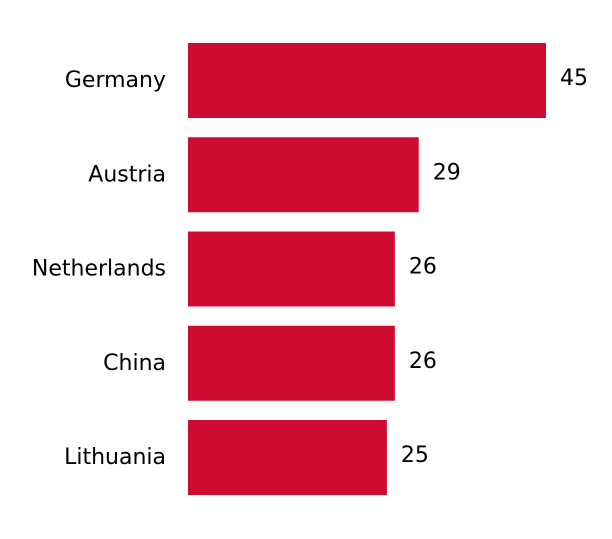 The height and width of the screenshot is (539, 612). Describe the element at coordinates (115, 457) in the screenshot. I see `category-label: Lithuania` at that location.